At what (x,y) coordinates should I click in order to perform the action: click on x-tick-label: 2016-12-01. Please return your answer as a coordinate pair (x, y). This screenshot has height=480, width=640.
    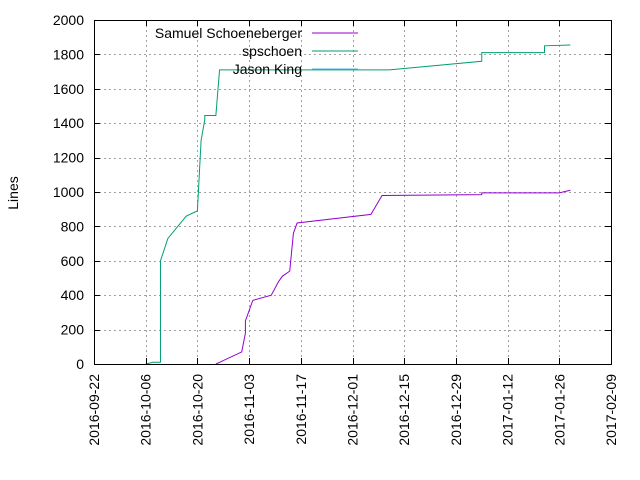
    Looking at the image, I should click on (353, 410).